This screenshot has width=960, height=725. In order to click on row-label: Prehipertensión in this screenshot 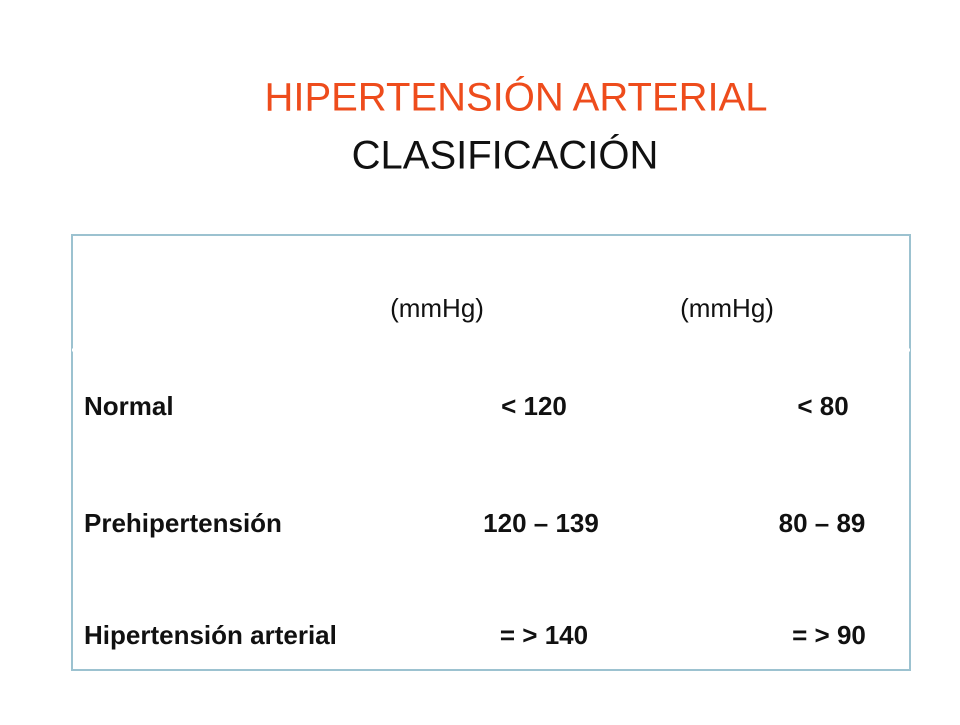, I will do `click(183, 523)`.